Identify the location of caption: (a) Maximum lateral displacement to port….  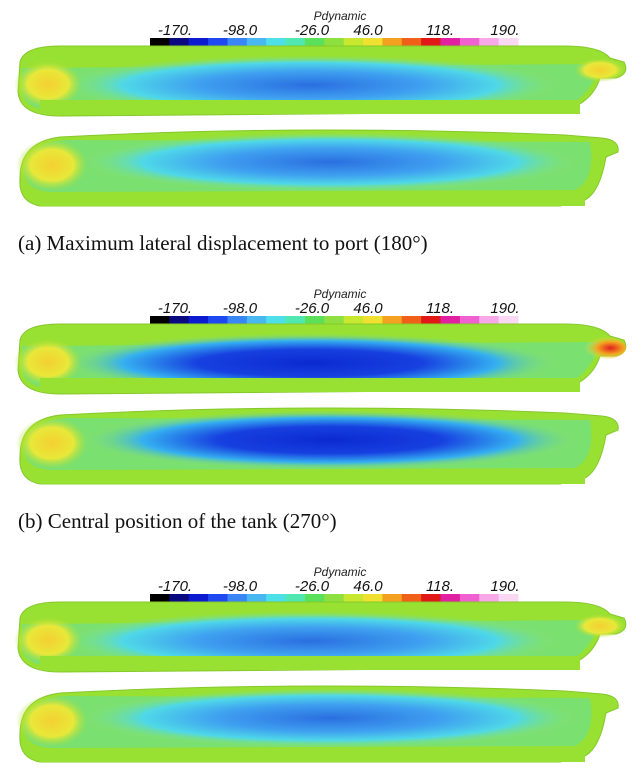
(223, 243).